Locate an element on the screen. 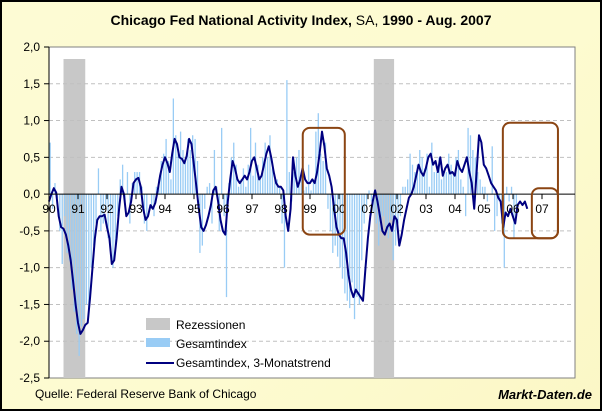  x-tick-label: 97 is located at coordinates (252, 209).